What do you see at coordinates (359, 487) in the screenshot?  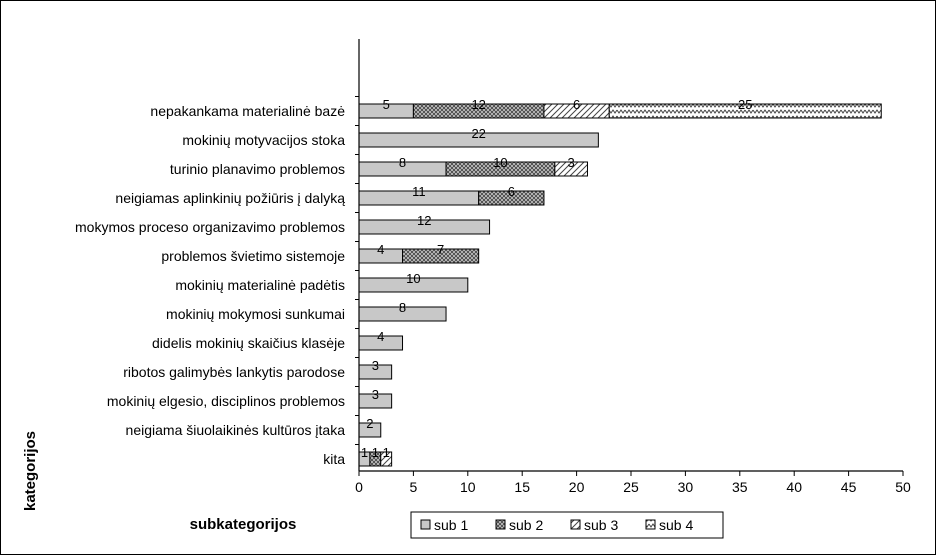 I see `x-tick-label: 0` at bounding box center [359, 487].